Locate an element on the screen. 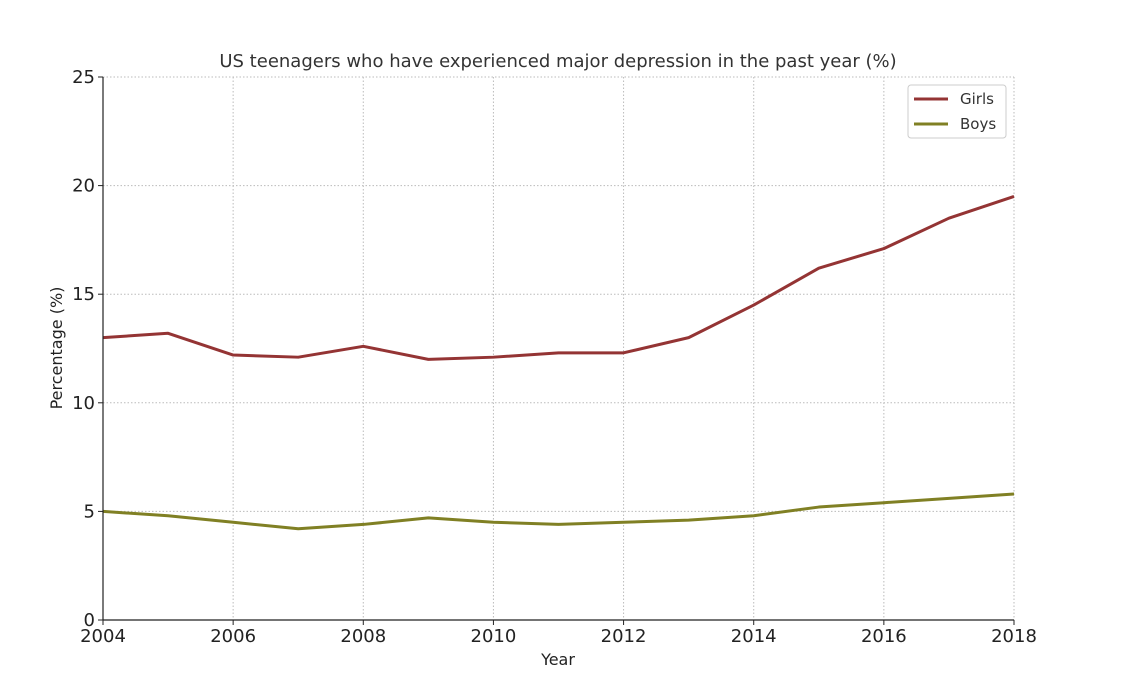  y-tick-label: 20 is located at coordinates (83, 186).